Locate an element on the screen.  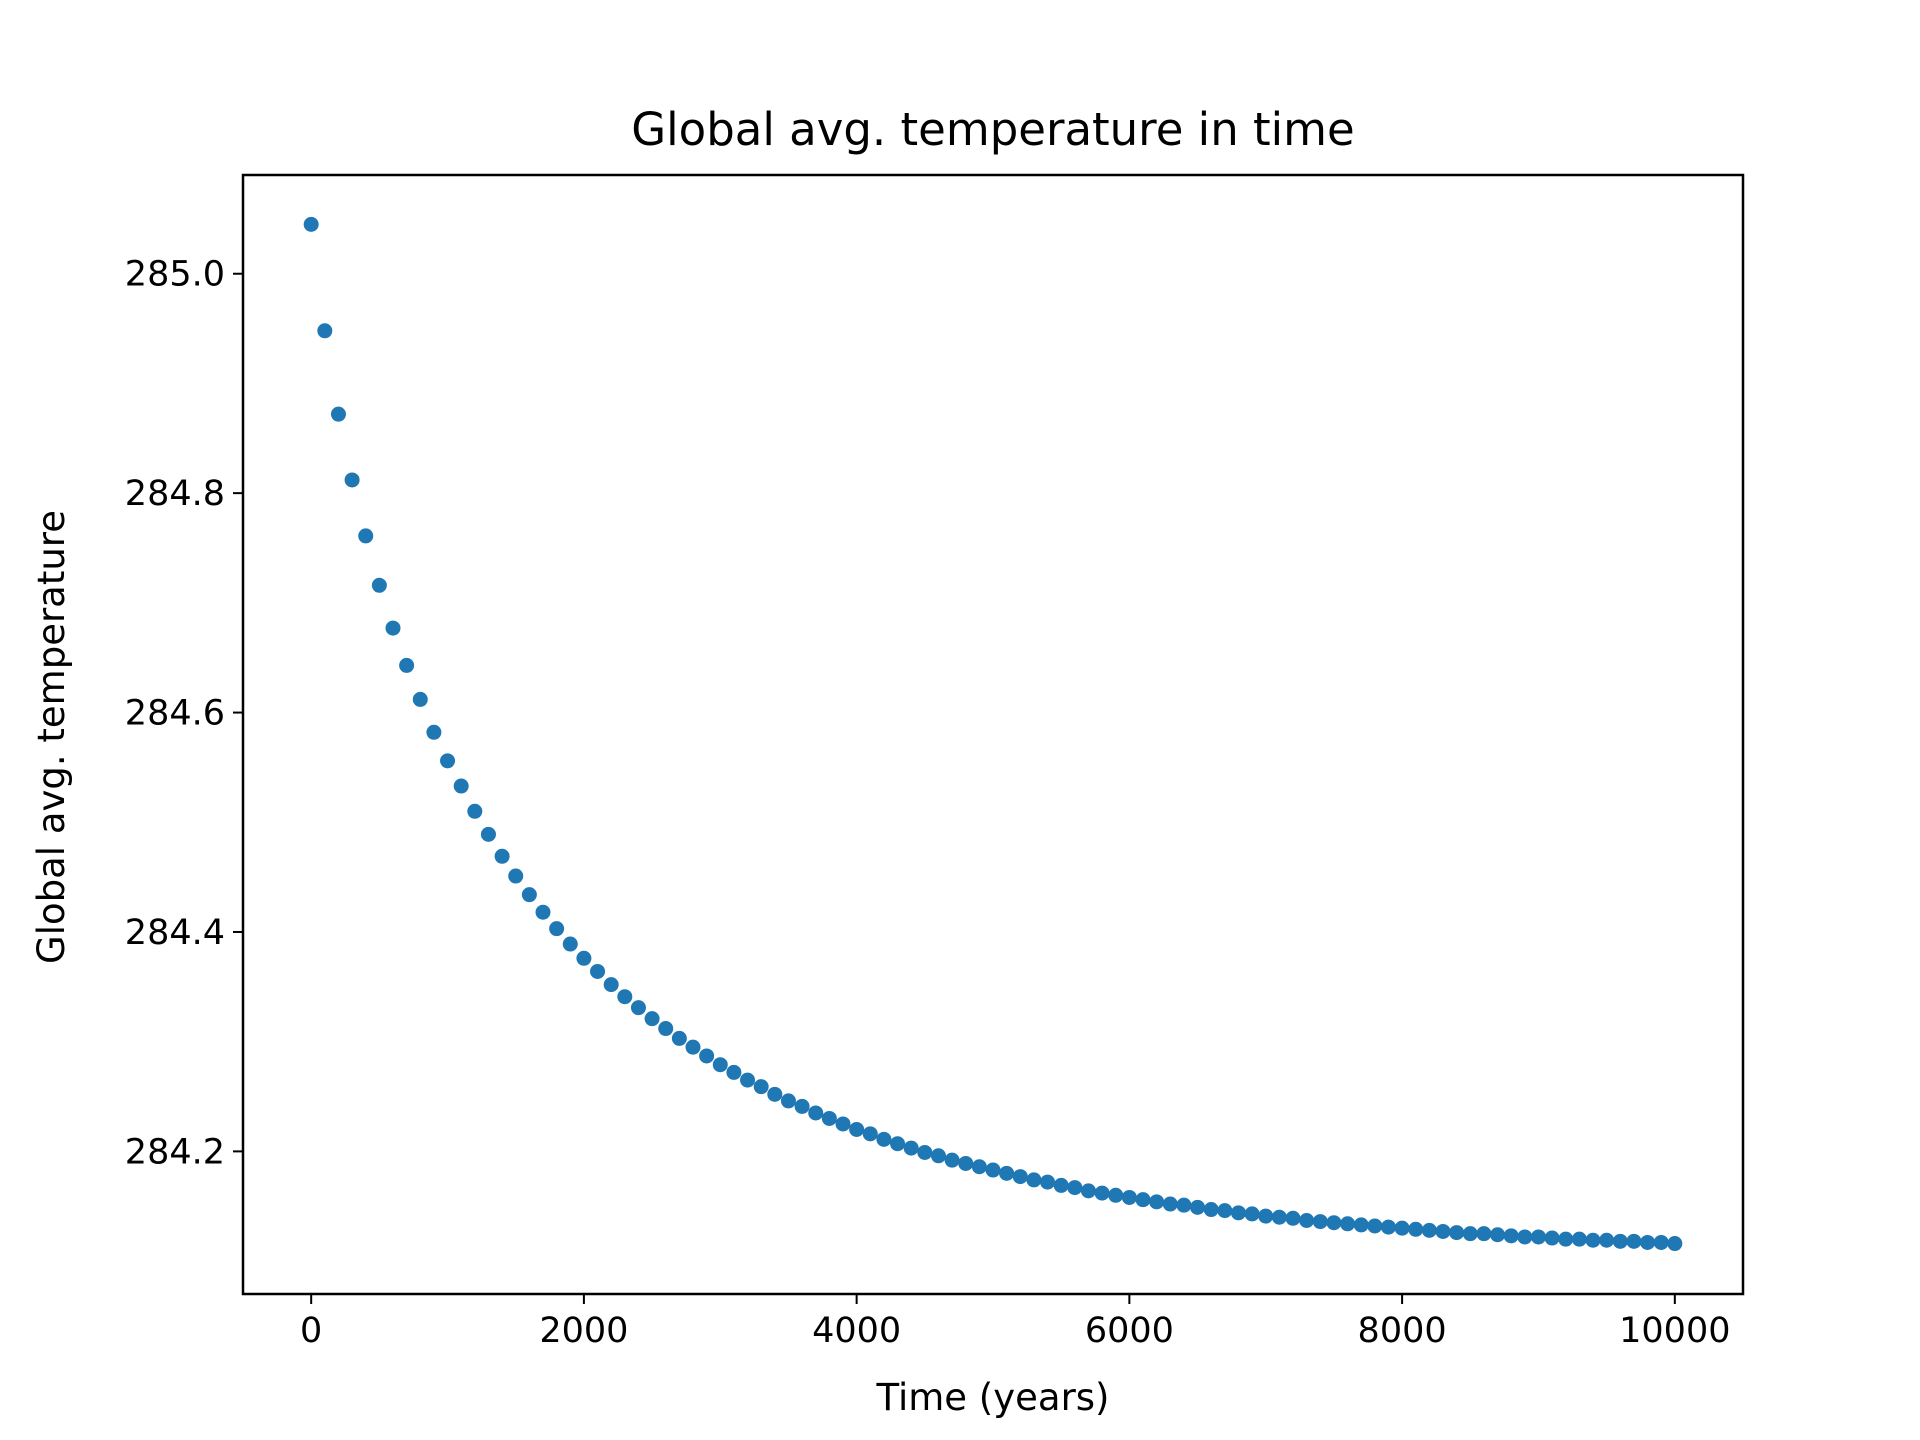
y-axis-ticks: 284.2 284.4 284.6 284.8 285.0 is located at coordinates (184, 713).